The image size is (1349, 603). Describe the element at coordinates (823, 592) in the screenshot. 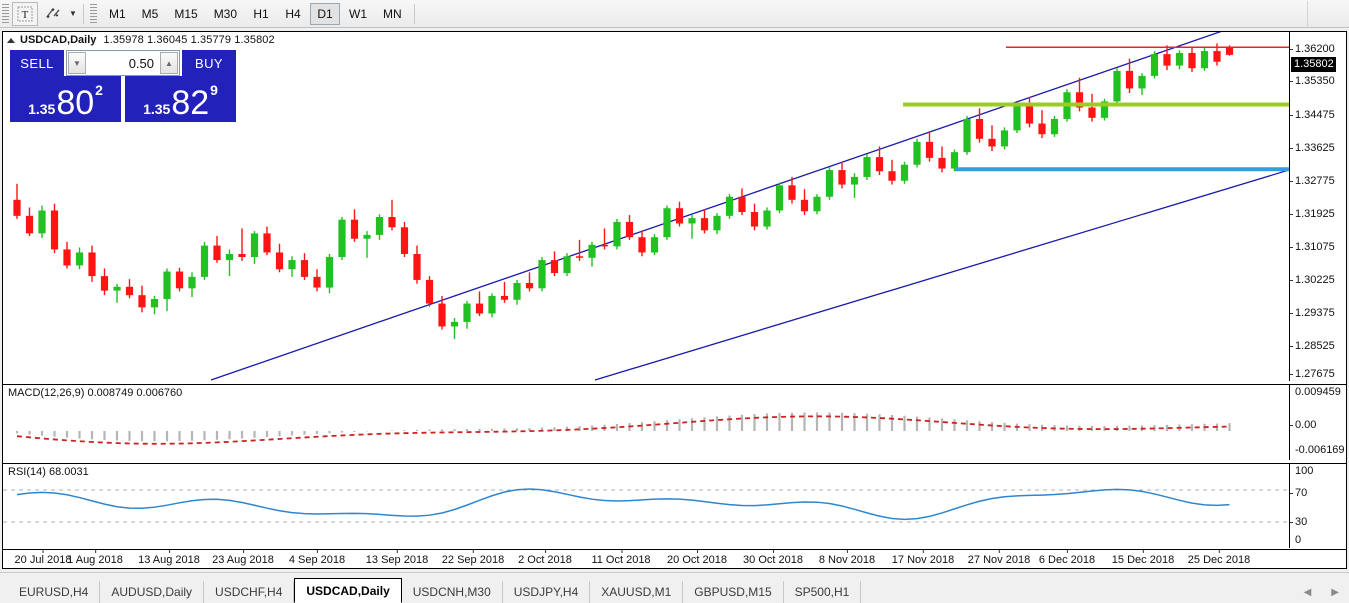

I see `tab-sp500-h1: SP500,H1` at that location.